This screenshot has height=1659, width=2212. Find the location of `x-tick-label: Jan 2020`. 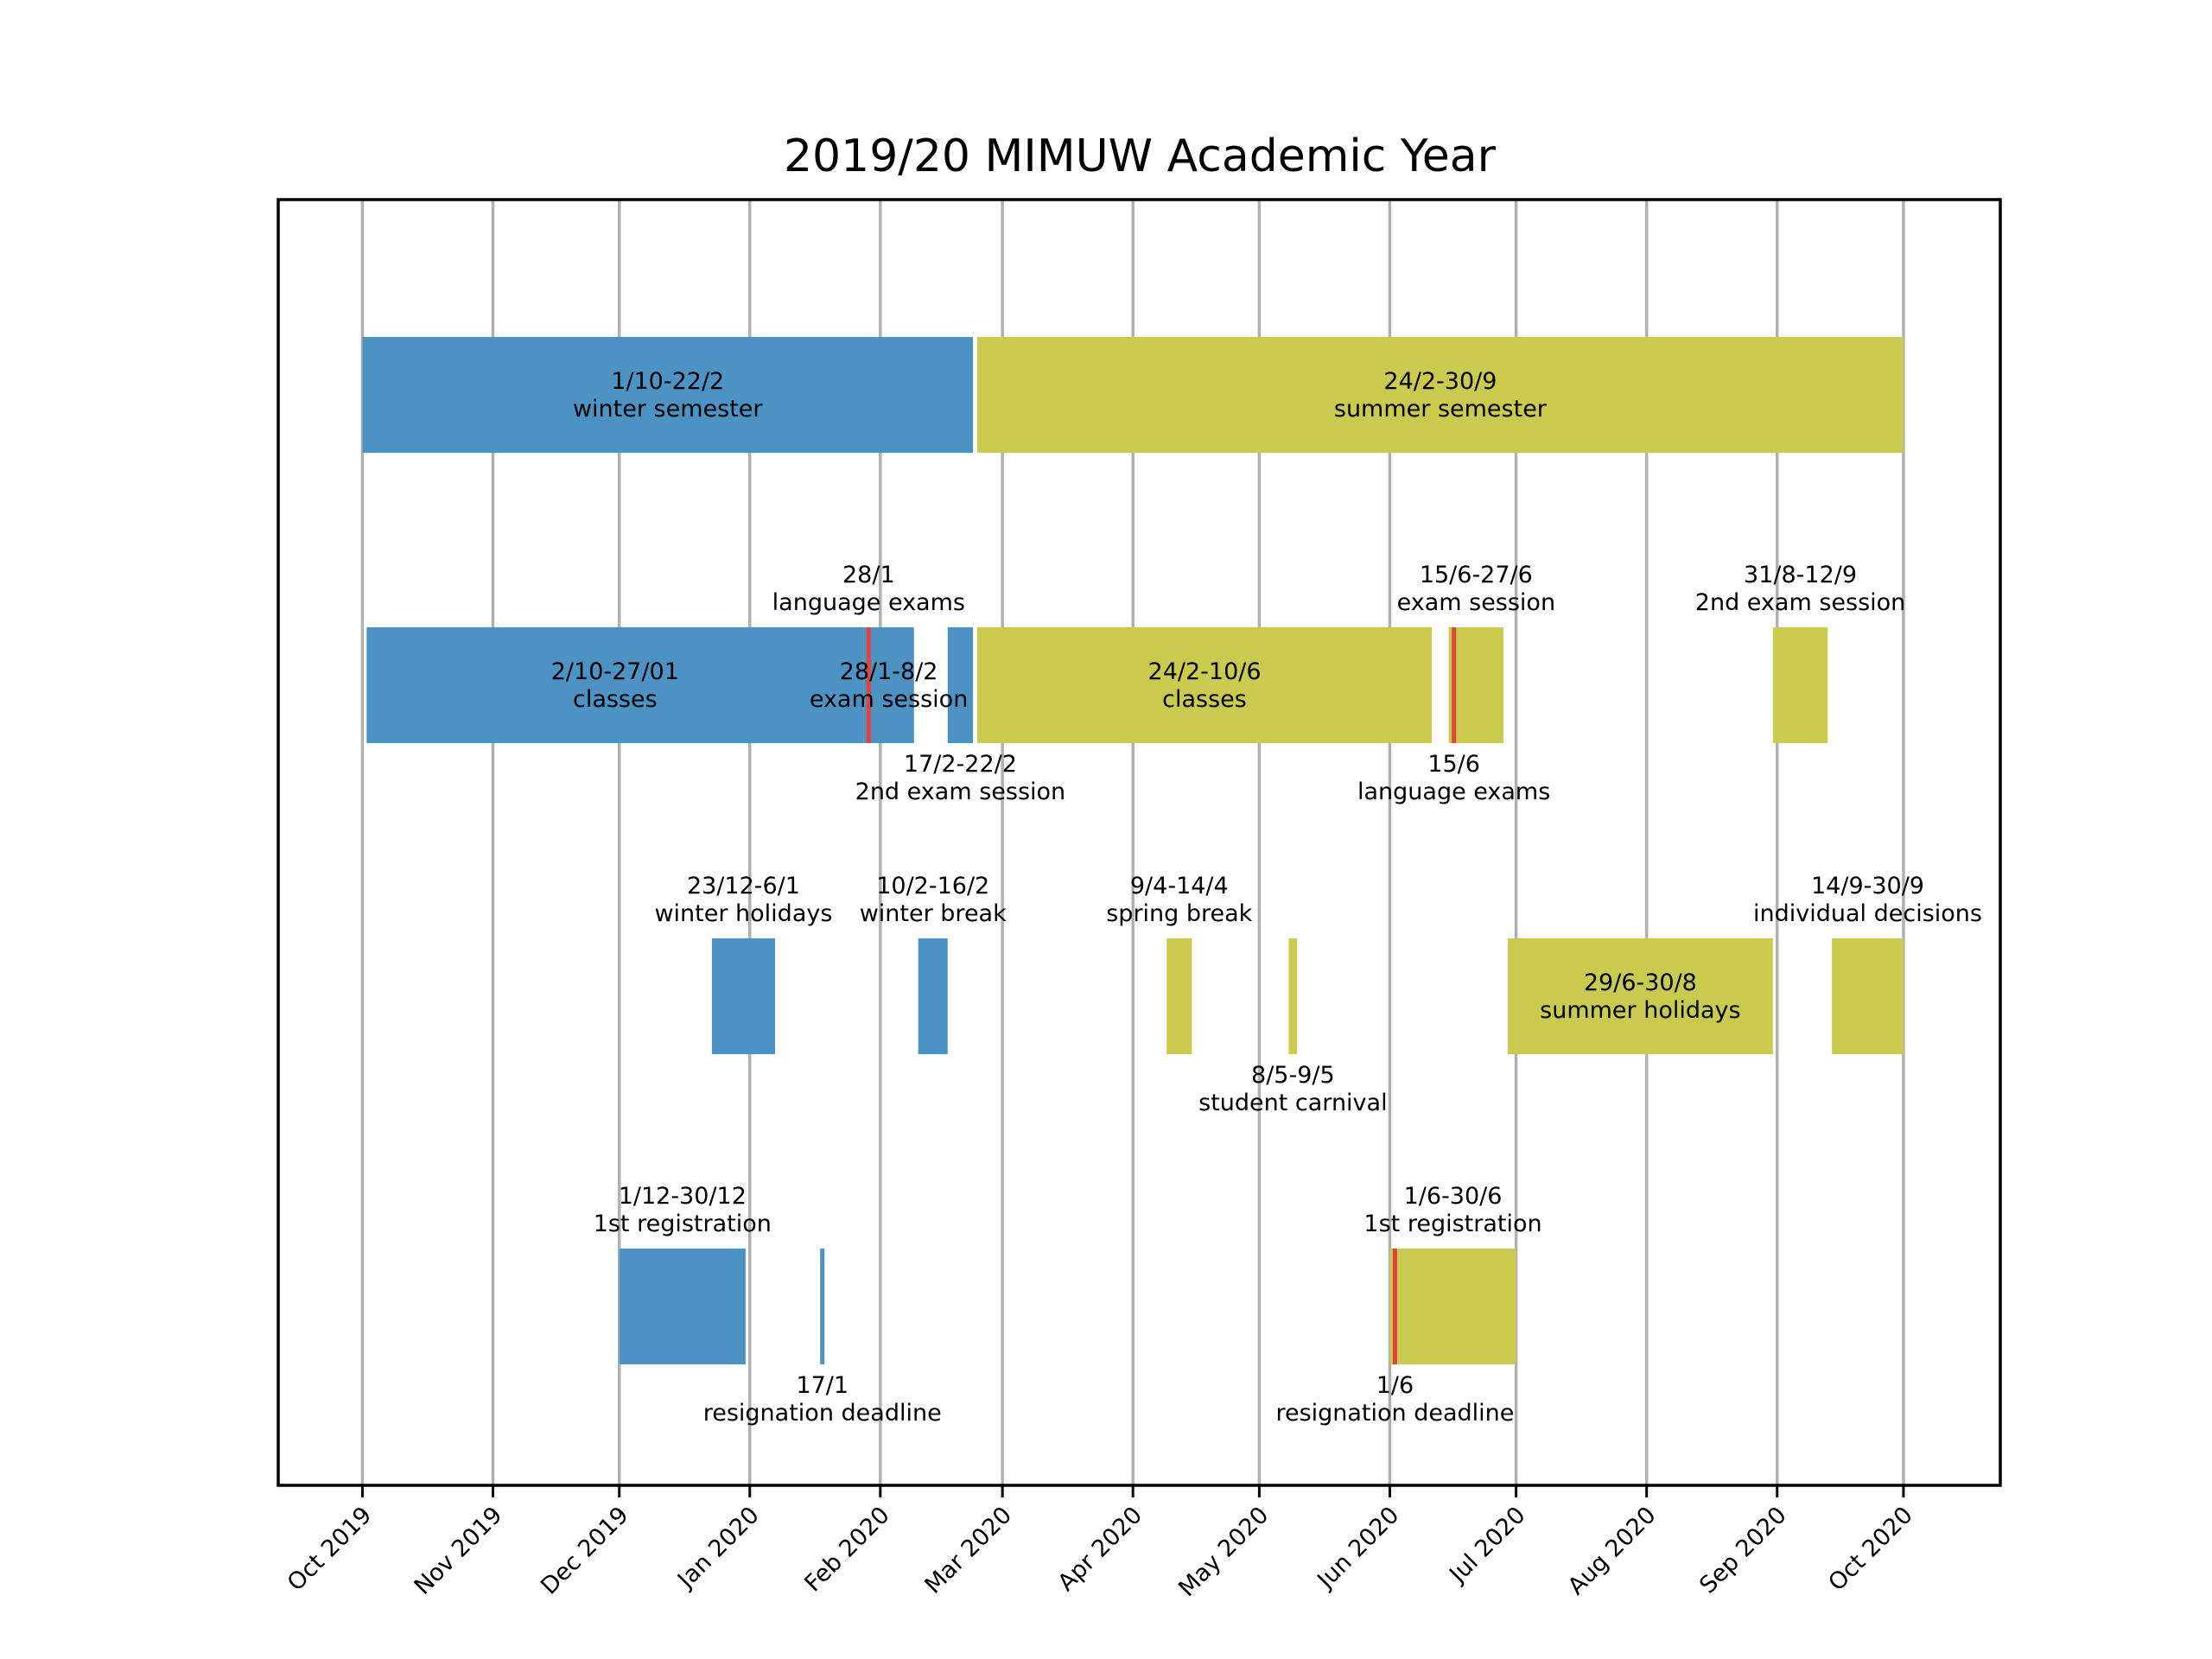

x-tick-label: Jan 2020 is located at coordinates (717, 1548).